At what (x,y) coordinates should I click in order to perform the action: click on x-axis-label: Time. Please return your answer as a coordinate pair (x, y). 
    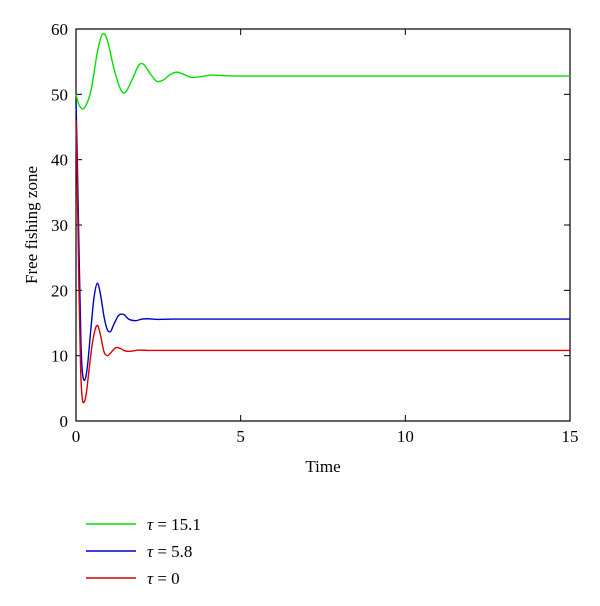
    Looking at the image, I should click on (322, 466).